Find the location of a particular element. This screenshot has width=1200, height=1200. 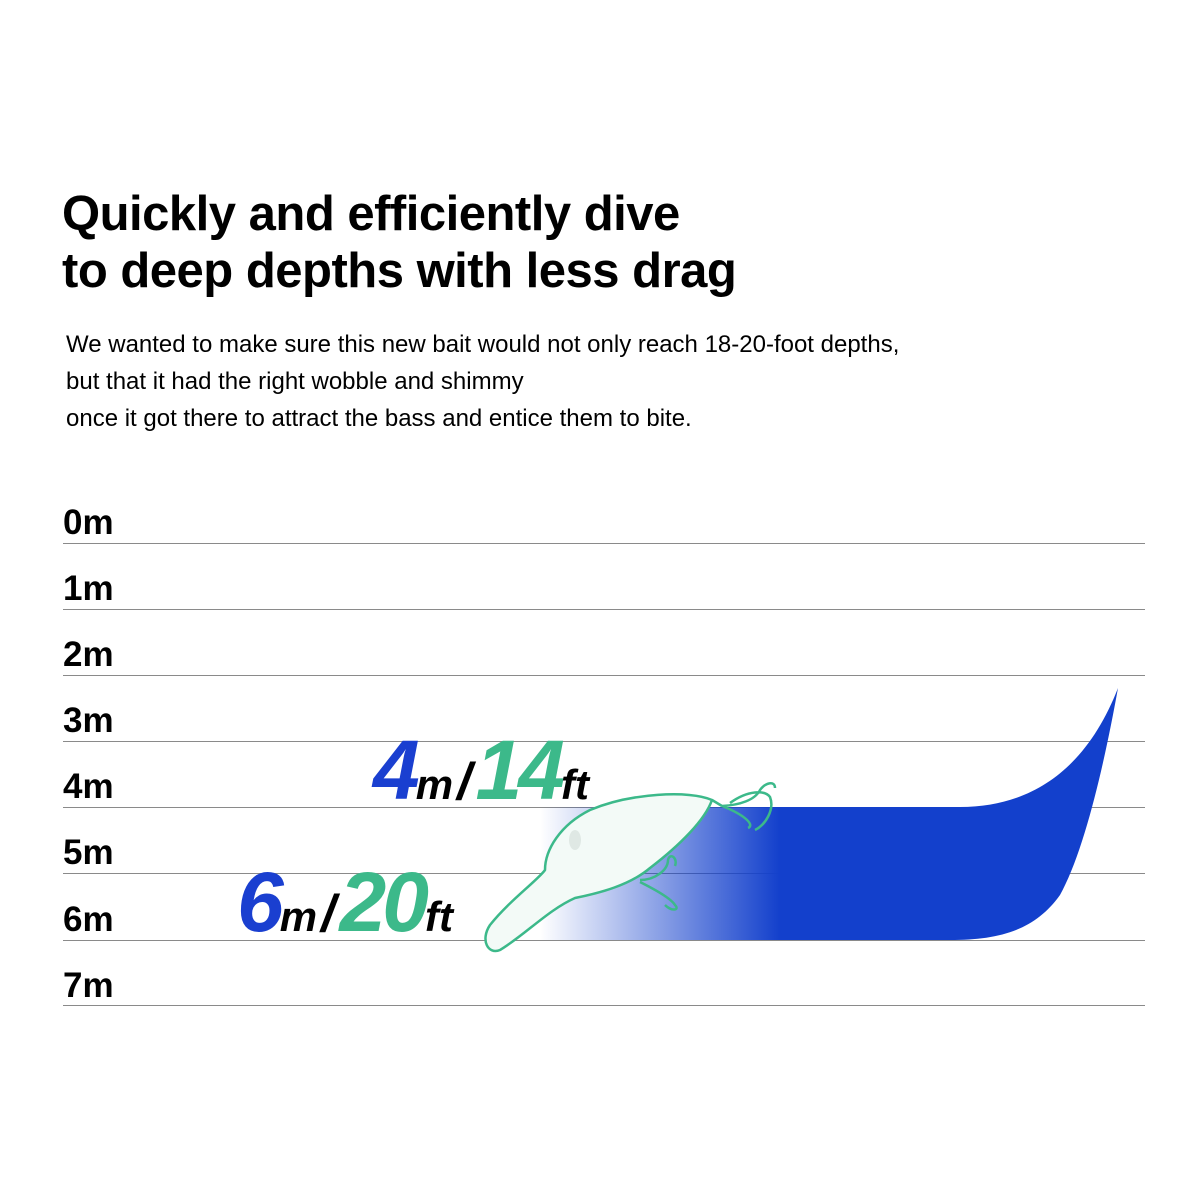

scale-label-5m: 5m is located at coordinates (88, 852).